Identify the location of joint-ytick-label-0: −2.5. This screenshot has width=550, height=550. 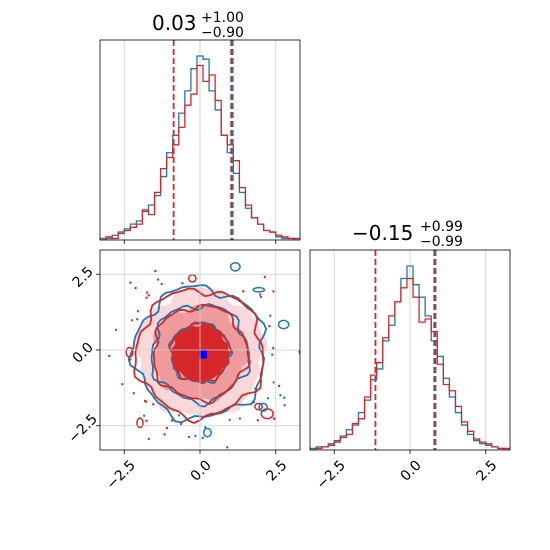
(83, 428).